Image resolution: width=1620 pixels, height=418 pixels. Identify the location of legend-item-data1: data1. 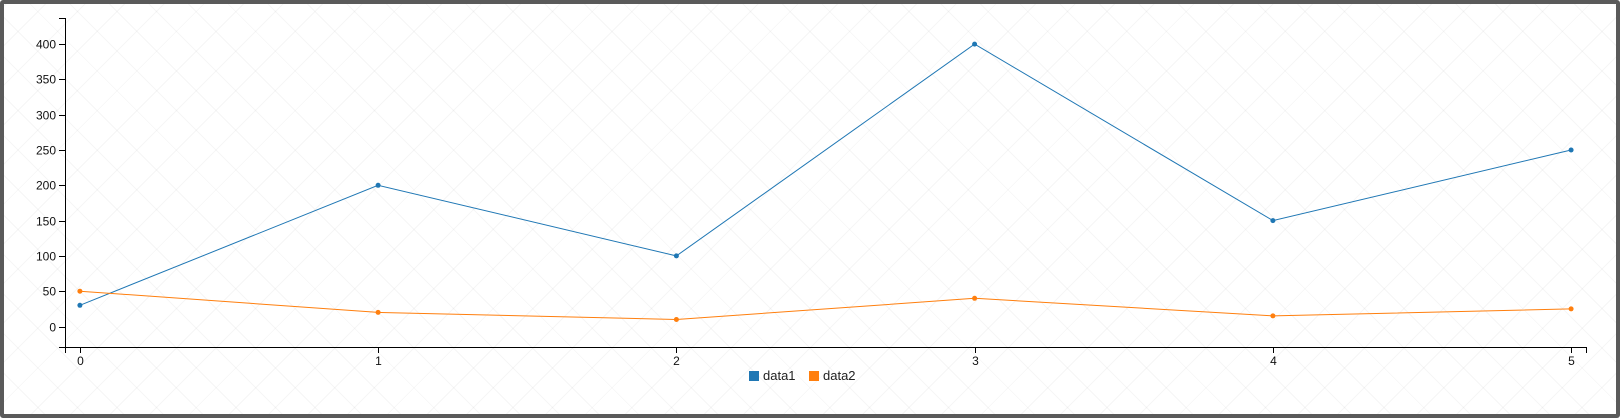
(772, 375).